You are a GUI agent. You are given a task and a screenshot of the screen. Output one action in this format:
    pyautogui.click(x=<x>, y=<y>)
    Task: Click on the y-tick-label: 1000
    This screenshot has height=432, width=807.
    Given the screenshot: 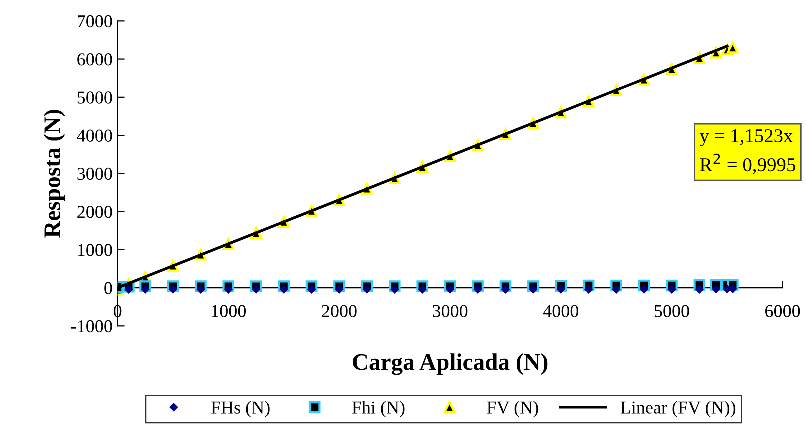 What is the action you would take?
    pyautogui.click(x=95, y=250)
    